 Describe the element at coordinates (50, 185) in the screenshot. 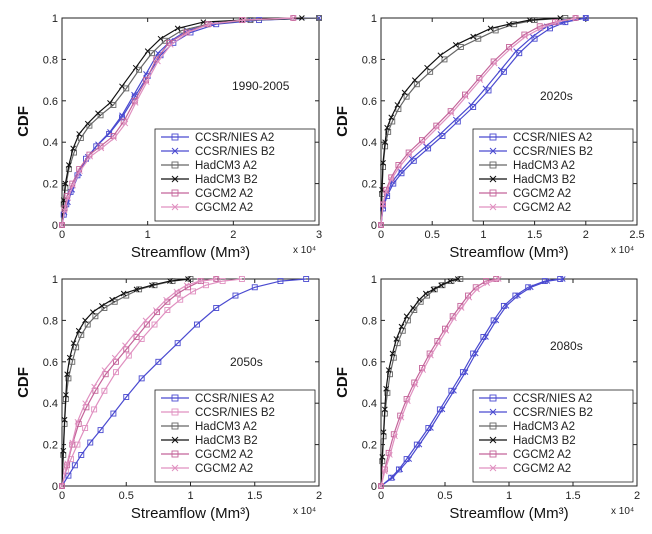

I see `y-tick-label: 0.2` at that location.